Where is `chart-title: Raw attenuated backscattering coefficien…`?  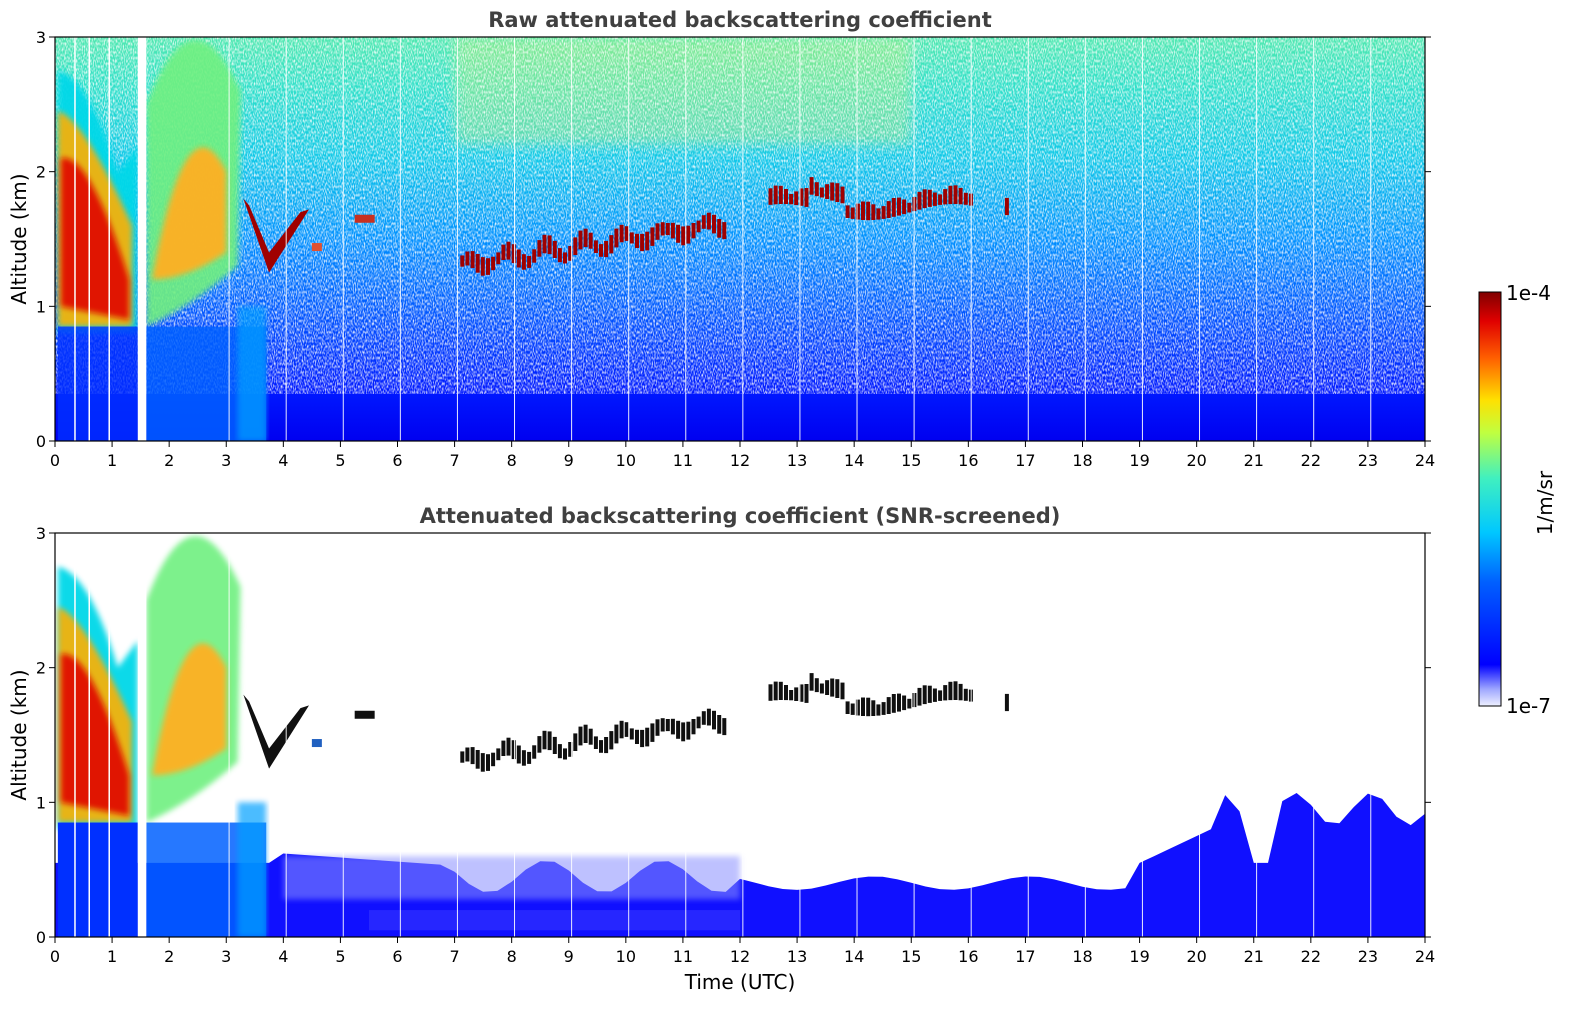
chart-title: Raw attenuated backscattering coefficien… is located at coordinates (740, 20).